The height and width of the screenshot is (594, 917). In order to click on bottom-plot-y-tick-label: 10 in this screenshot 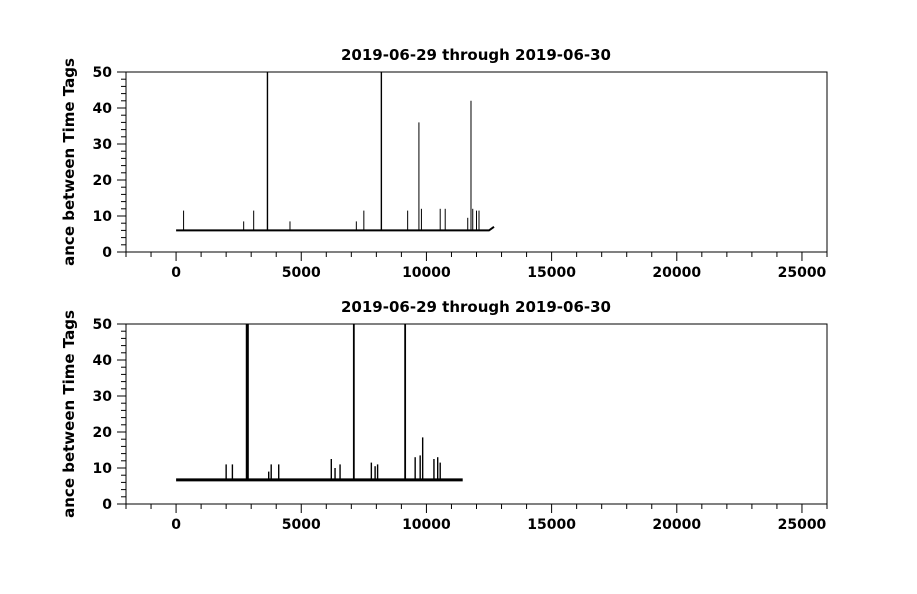, I will do `click(103, 469)`.